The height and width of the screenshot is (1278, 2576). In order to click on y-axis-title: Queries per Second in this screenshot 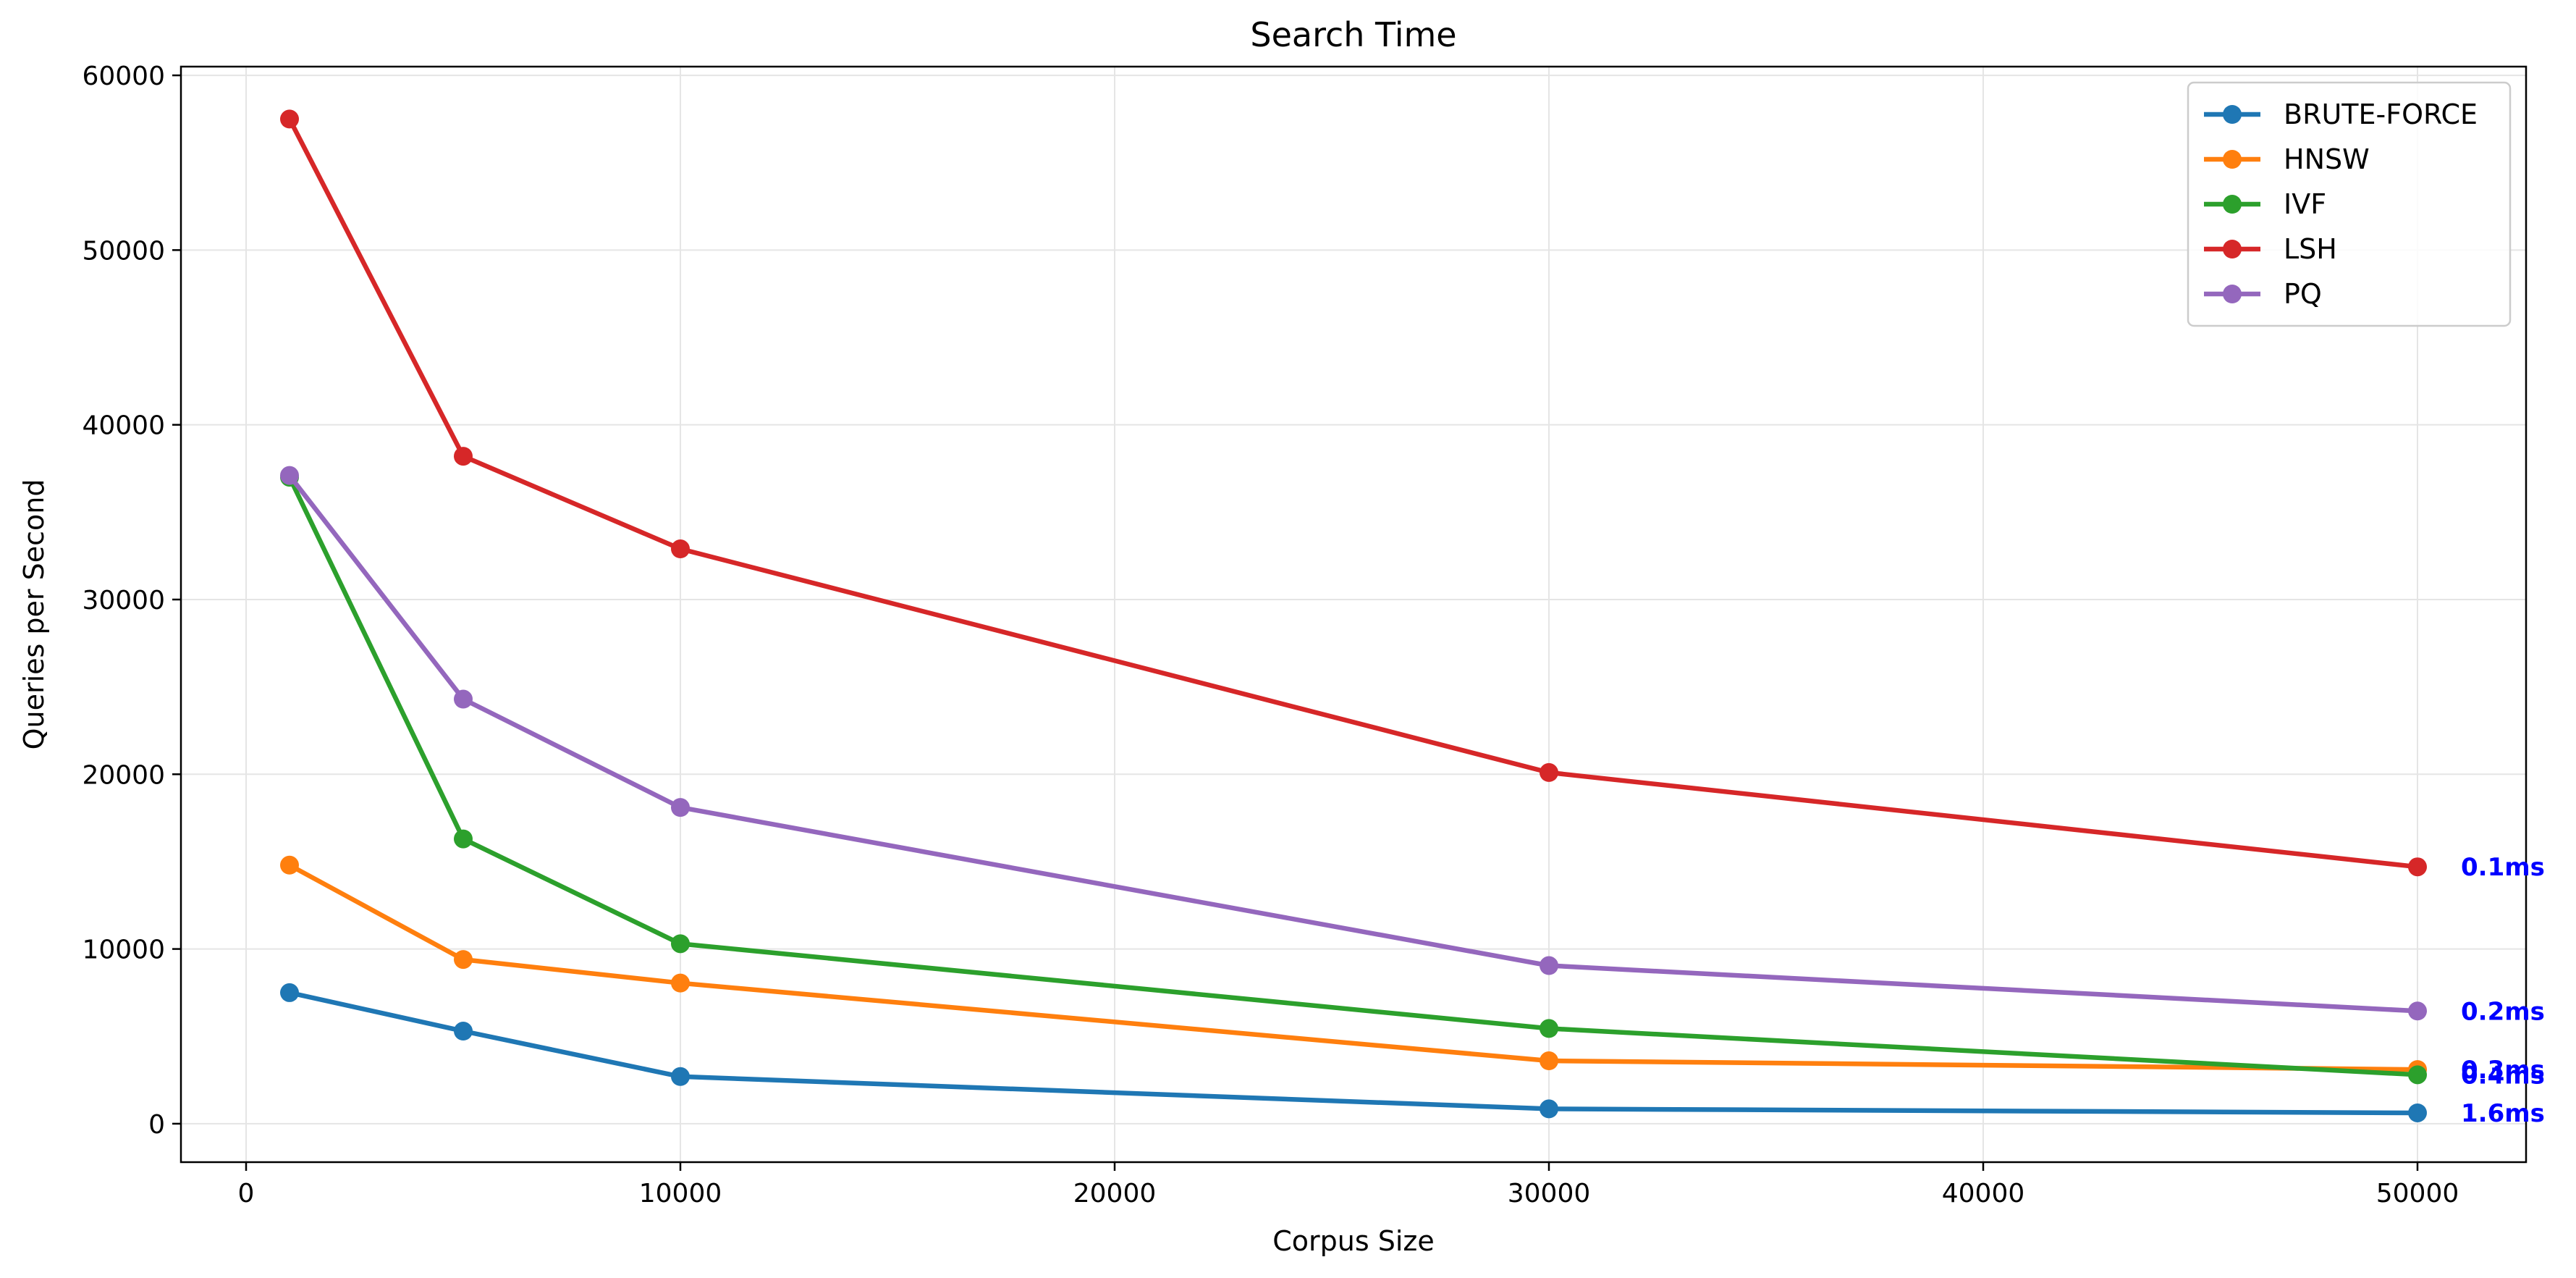, I will do `click(34, 614)`.